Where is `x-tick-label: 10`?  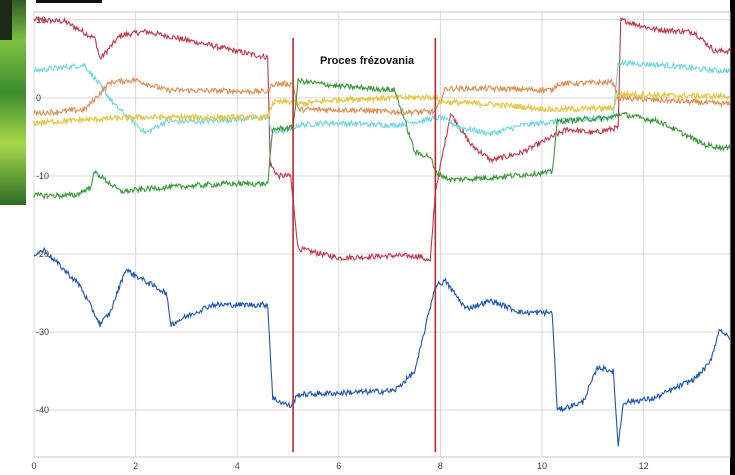
x-tick-label: 10 is located at coordinates (542, 466).